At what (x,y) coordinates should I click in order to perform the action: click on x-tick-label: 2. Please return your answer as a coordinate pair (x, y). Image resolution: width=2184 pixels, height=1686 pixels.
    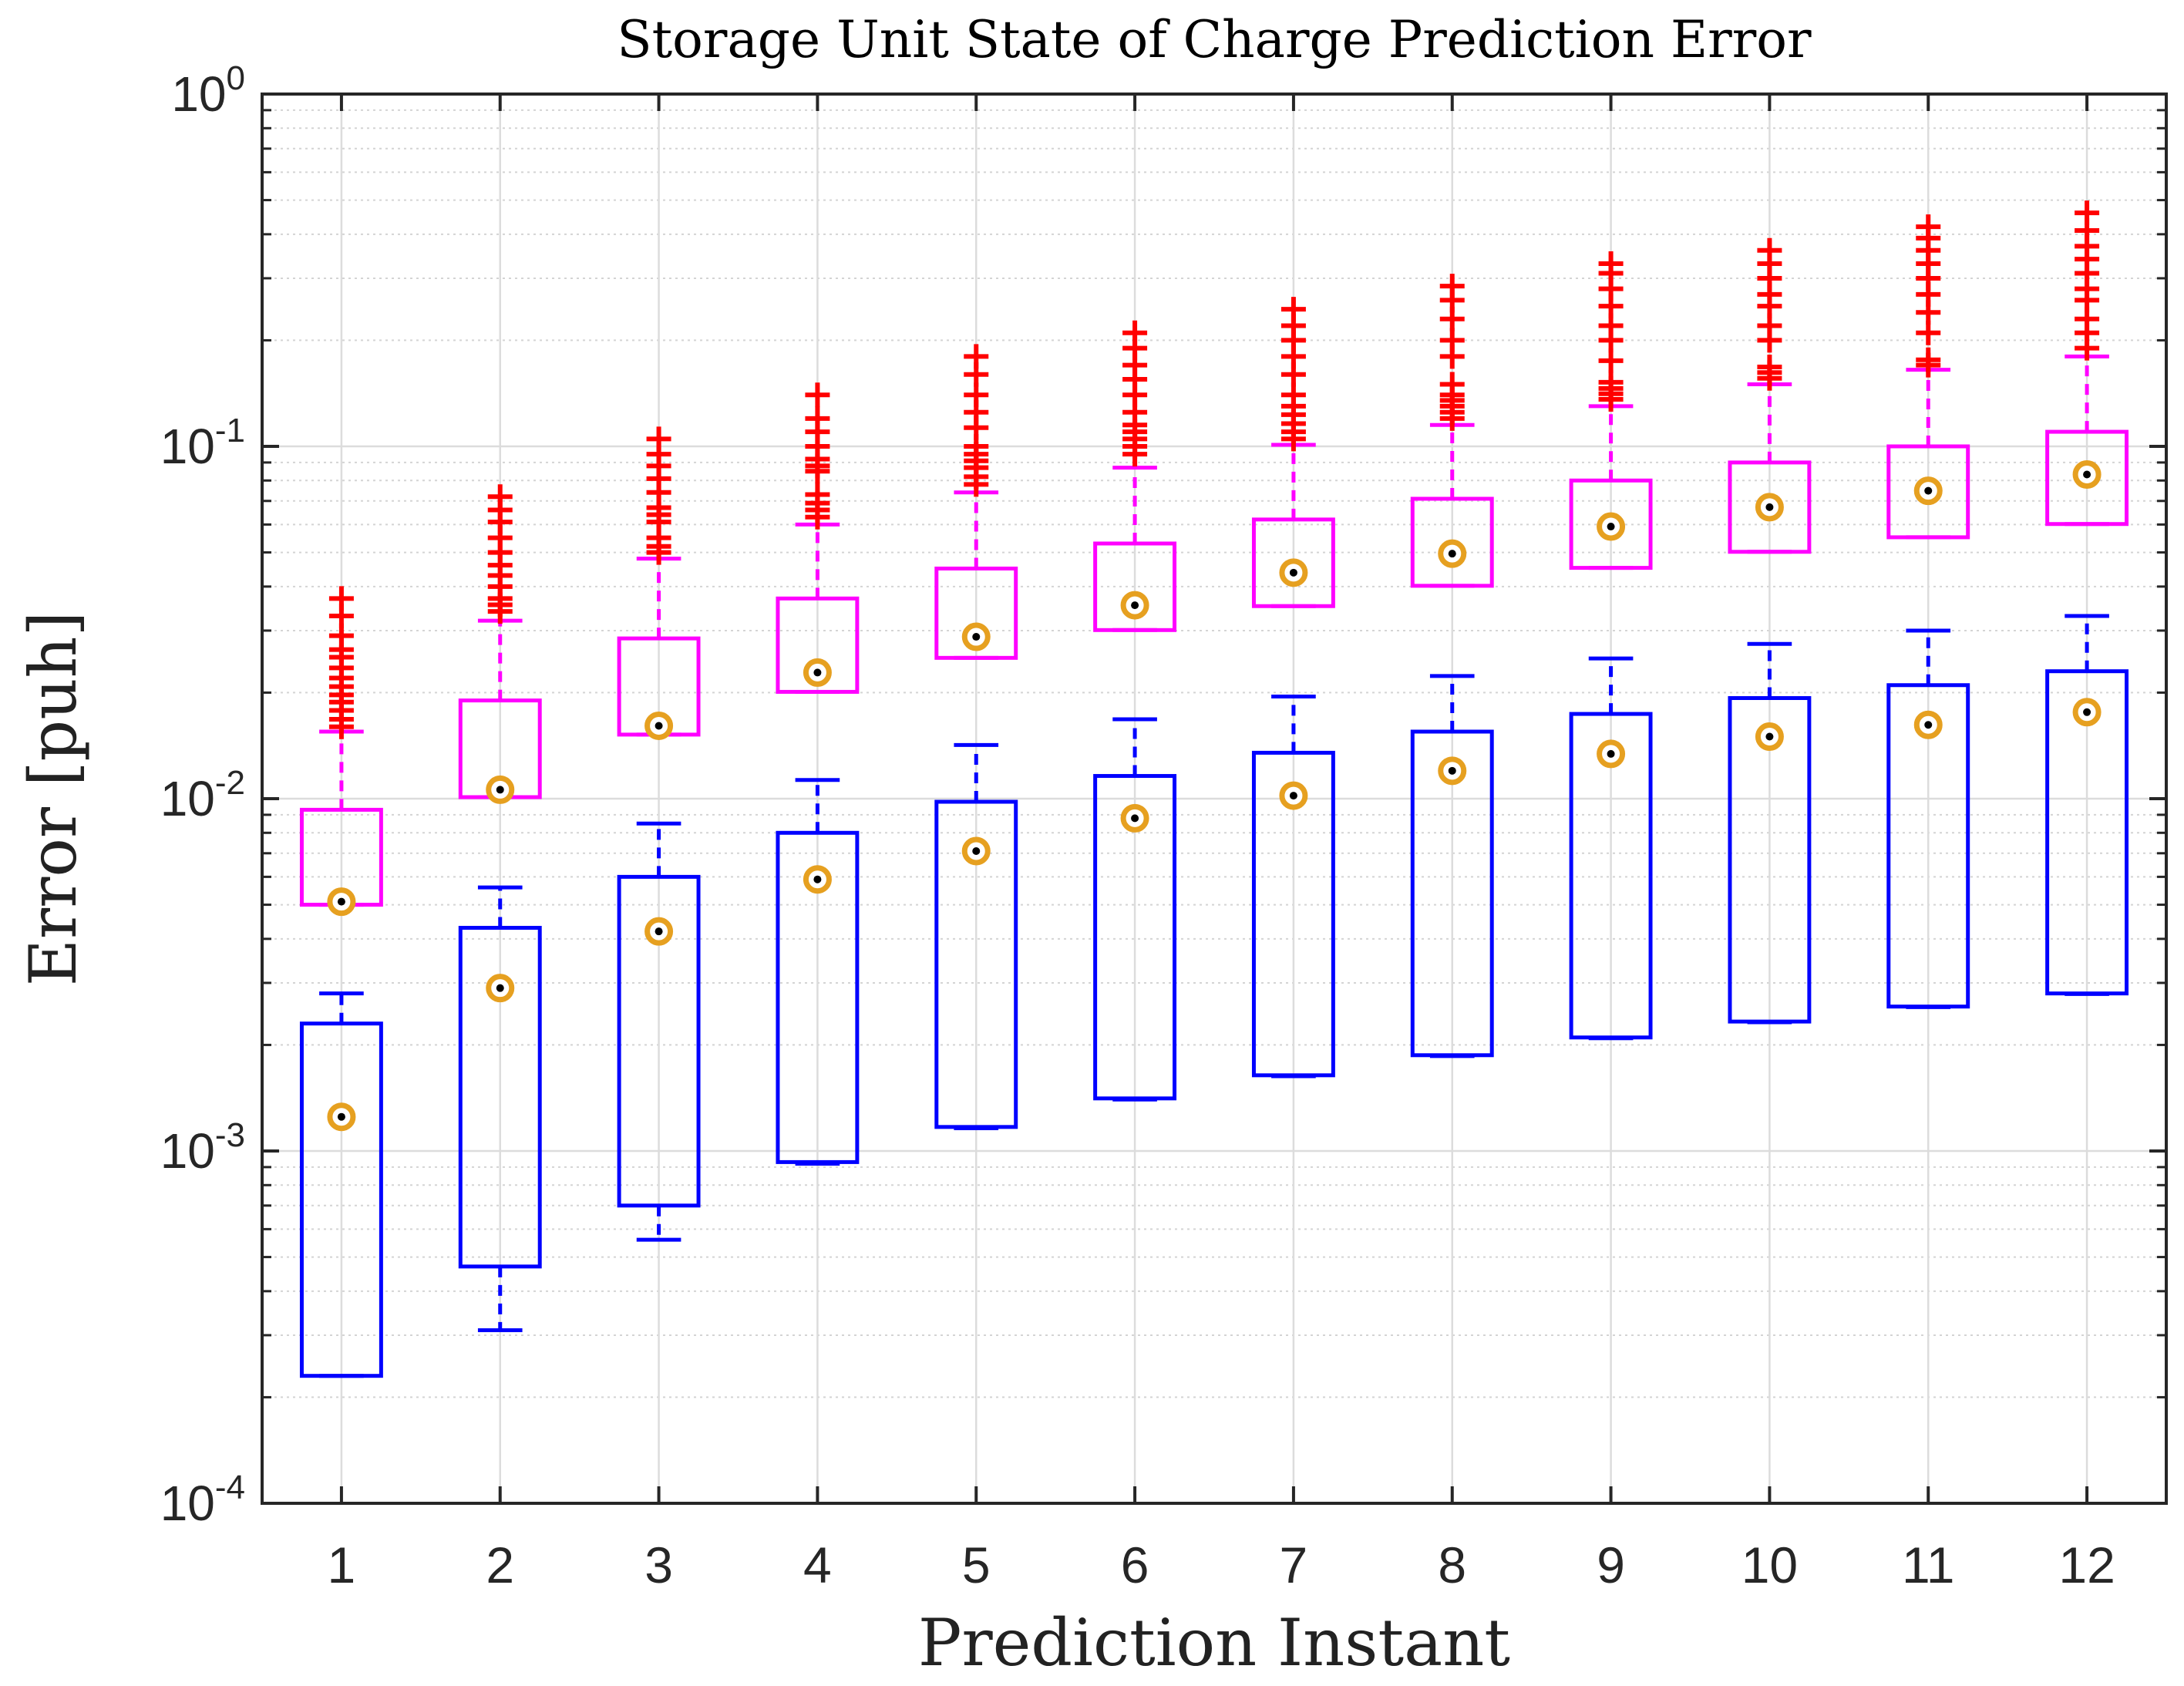
    Looking at the image, I should click on (500, 1565).